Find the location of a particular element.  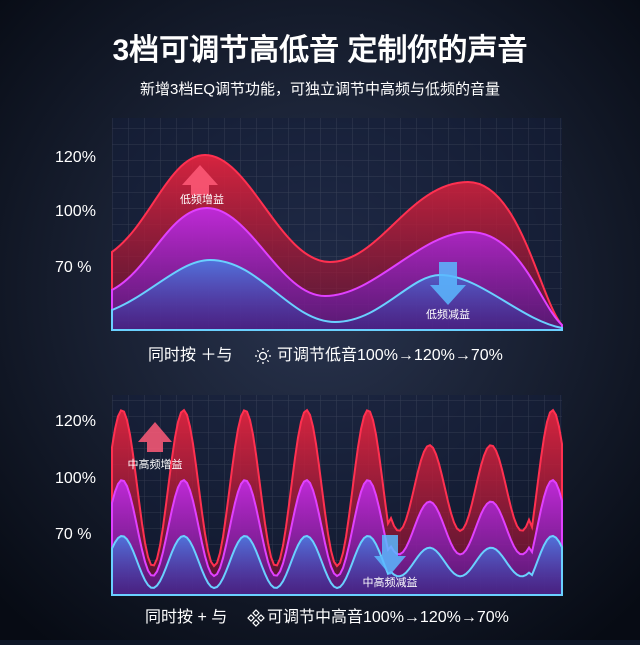

boost-label: 中高频增益 is located at coordinates (155, 464).